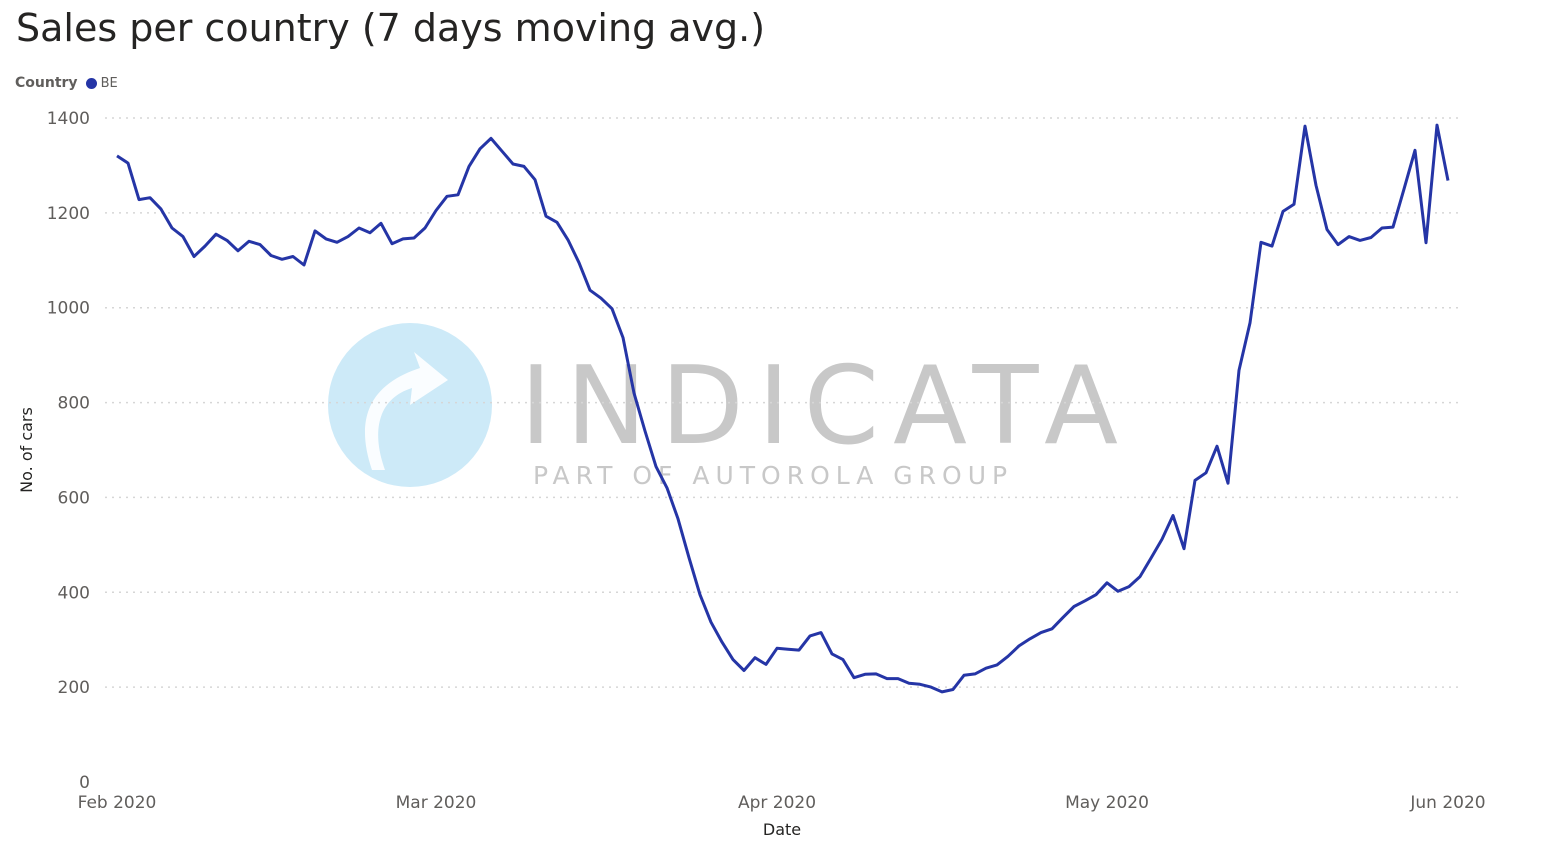 Image resolution: width=1558 pixels, height=860 pixels. I want to click on x-axis-title: Date, so click(782, 829).